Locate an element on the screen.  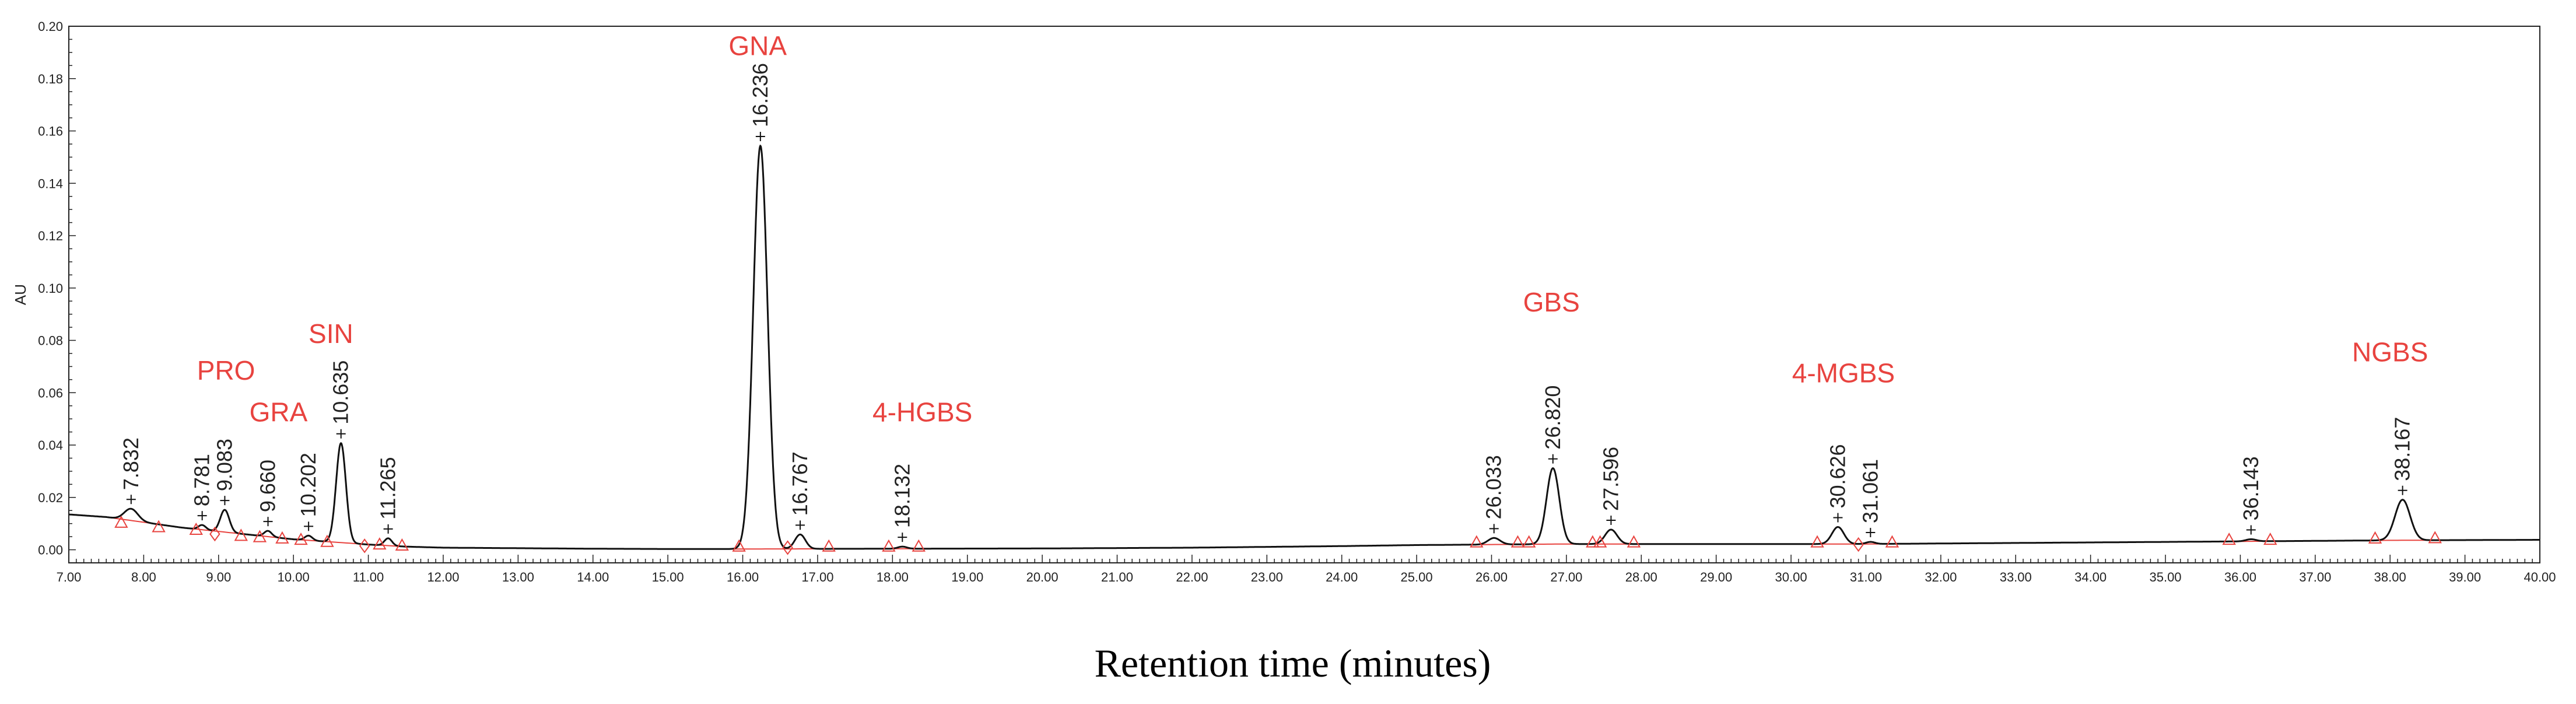
y-tick-label: 0.18 is located at coordinates (50, 79).